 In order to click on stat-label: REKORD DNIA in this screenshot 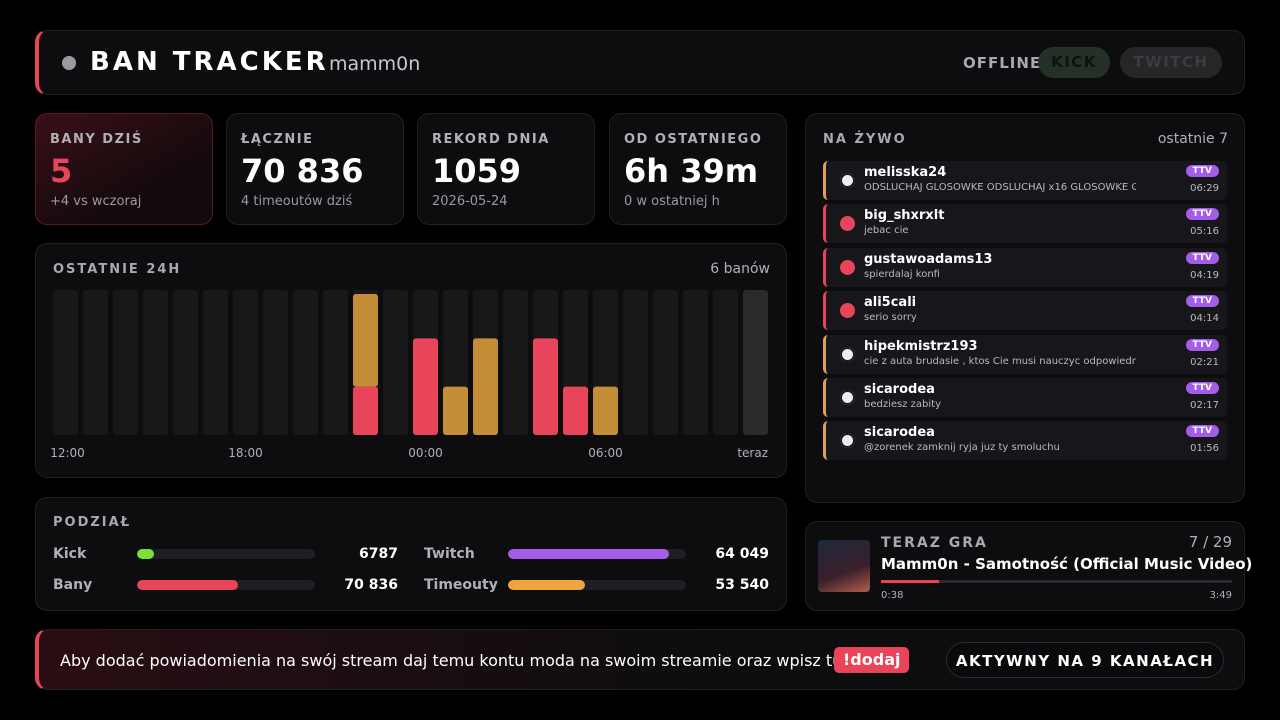, I will do `click(491, 139)`.